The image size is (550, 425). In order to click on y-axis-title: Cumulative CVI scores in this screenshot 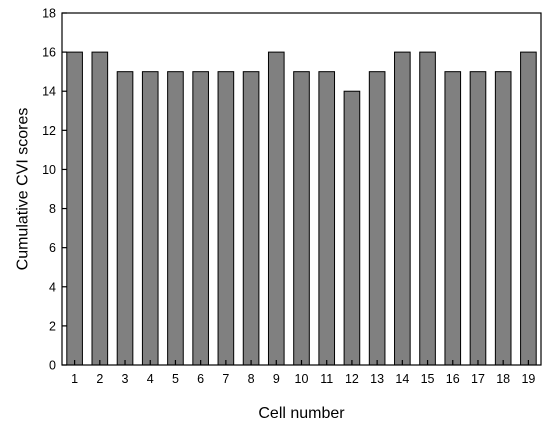, I will do `click(23, 189)`.